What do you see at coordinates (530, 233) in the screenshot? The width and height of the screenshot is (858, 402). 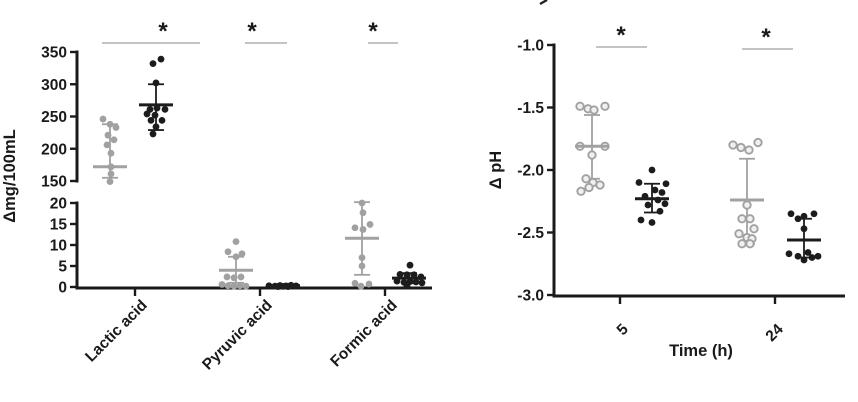 I see `y-tick-label: -2.5` at bounding box center [530, 233].